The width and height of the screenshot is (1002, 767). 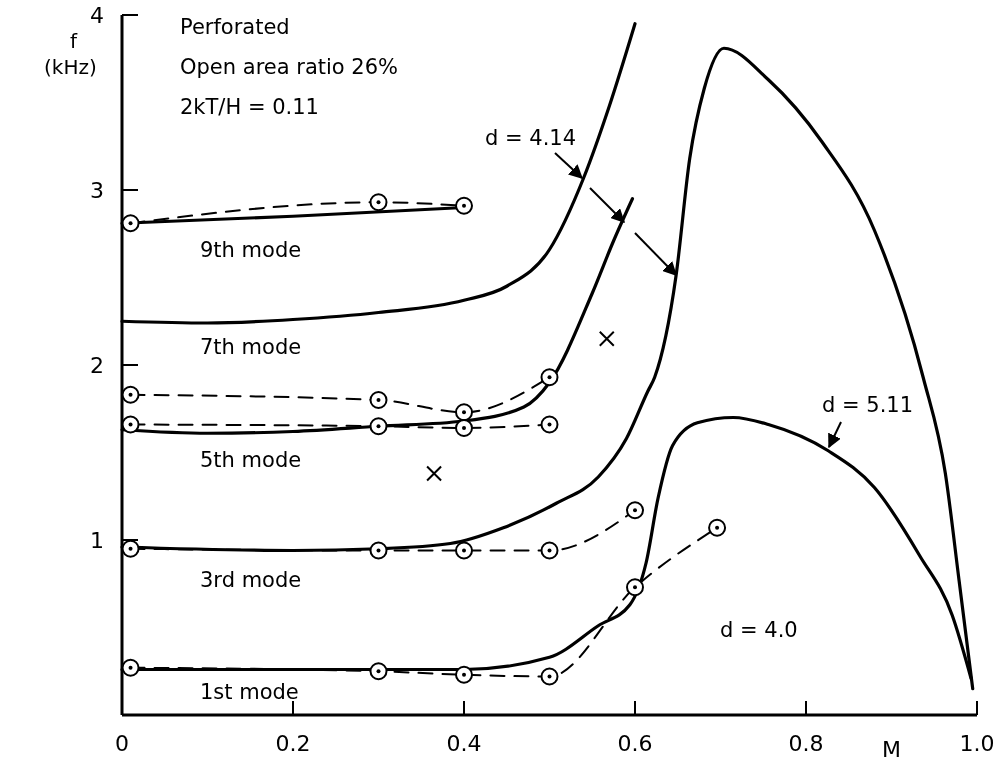 I want to click on annotation: 3rd mode, so click(x=251, y=580).